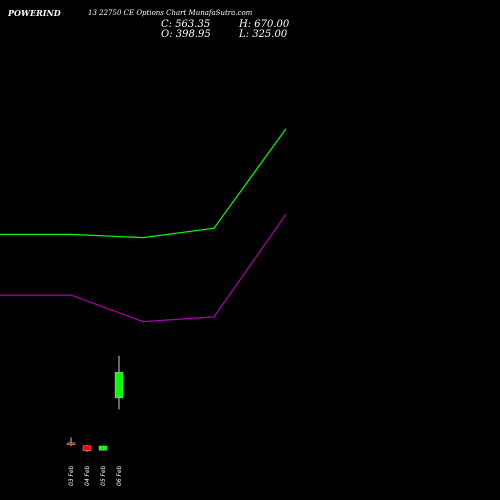  What do you see at coordinates (71, 475) in the screenshot?
I see `x-tick-label: 03 Feb` at bounding box center [71, 475].